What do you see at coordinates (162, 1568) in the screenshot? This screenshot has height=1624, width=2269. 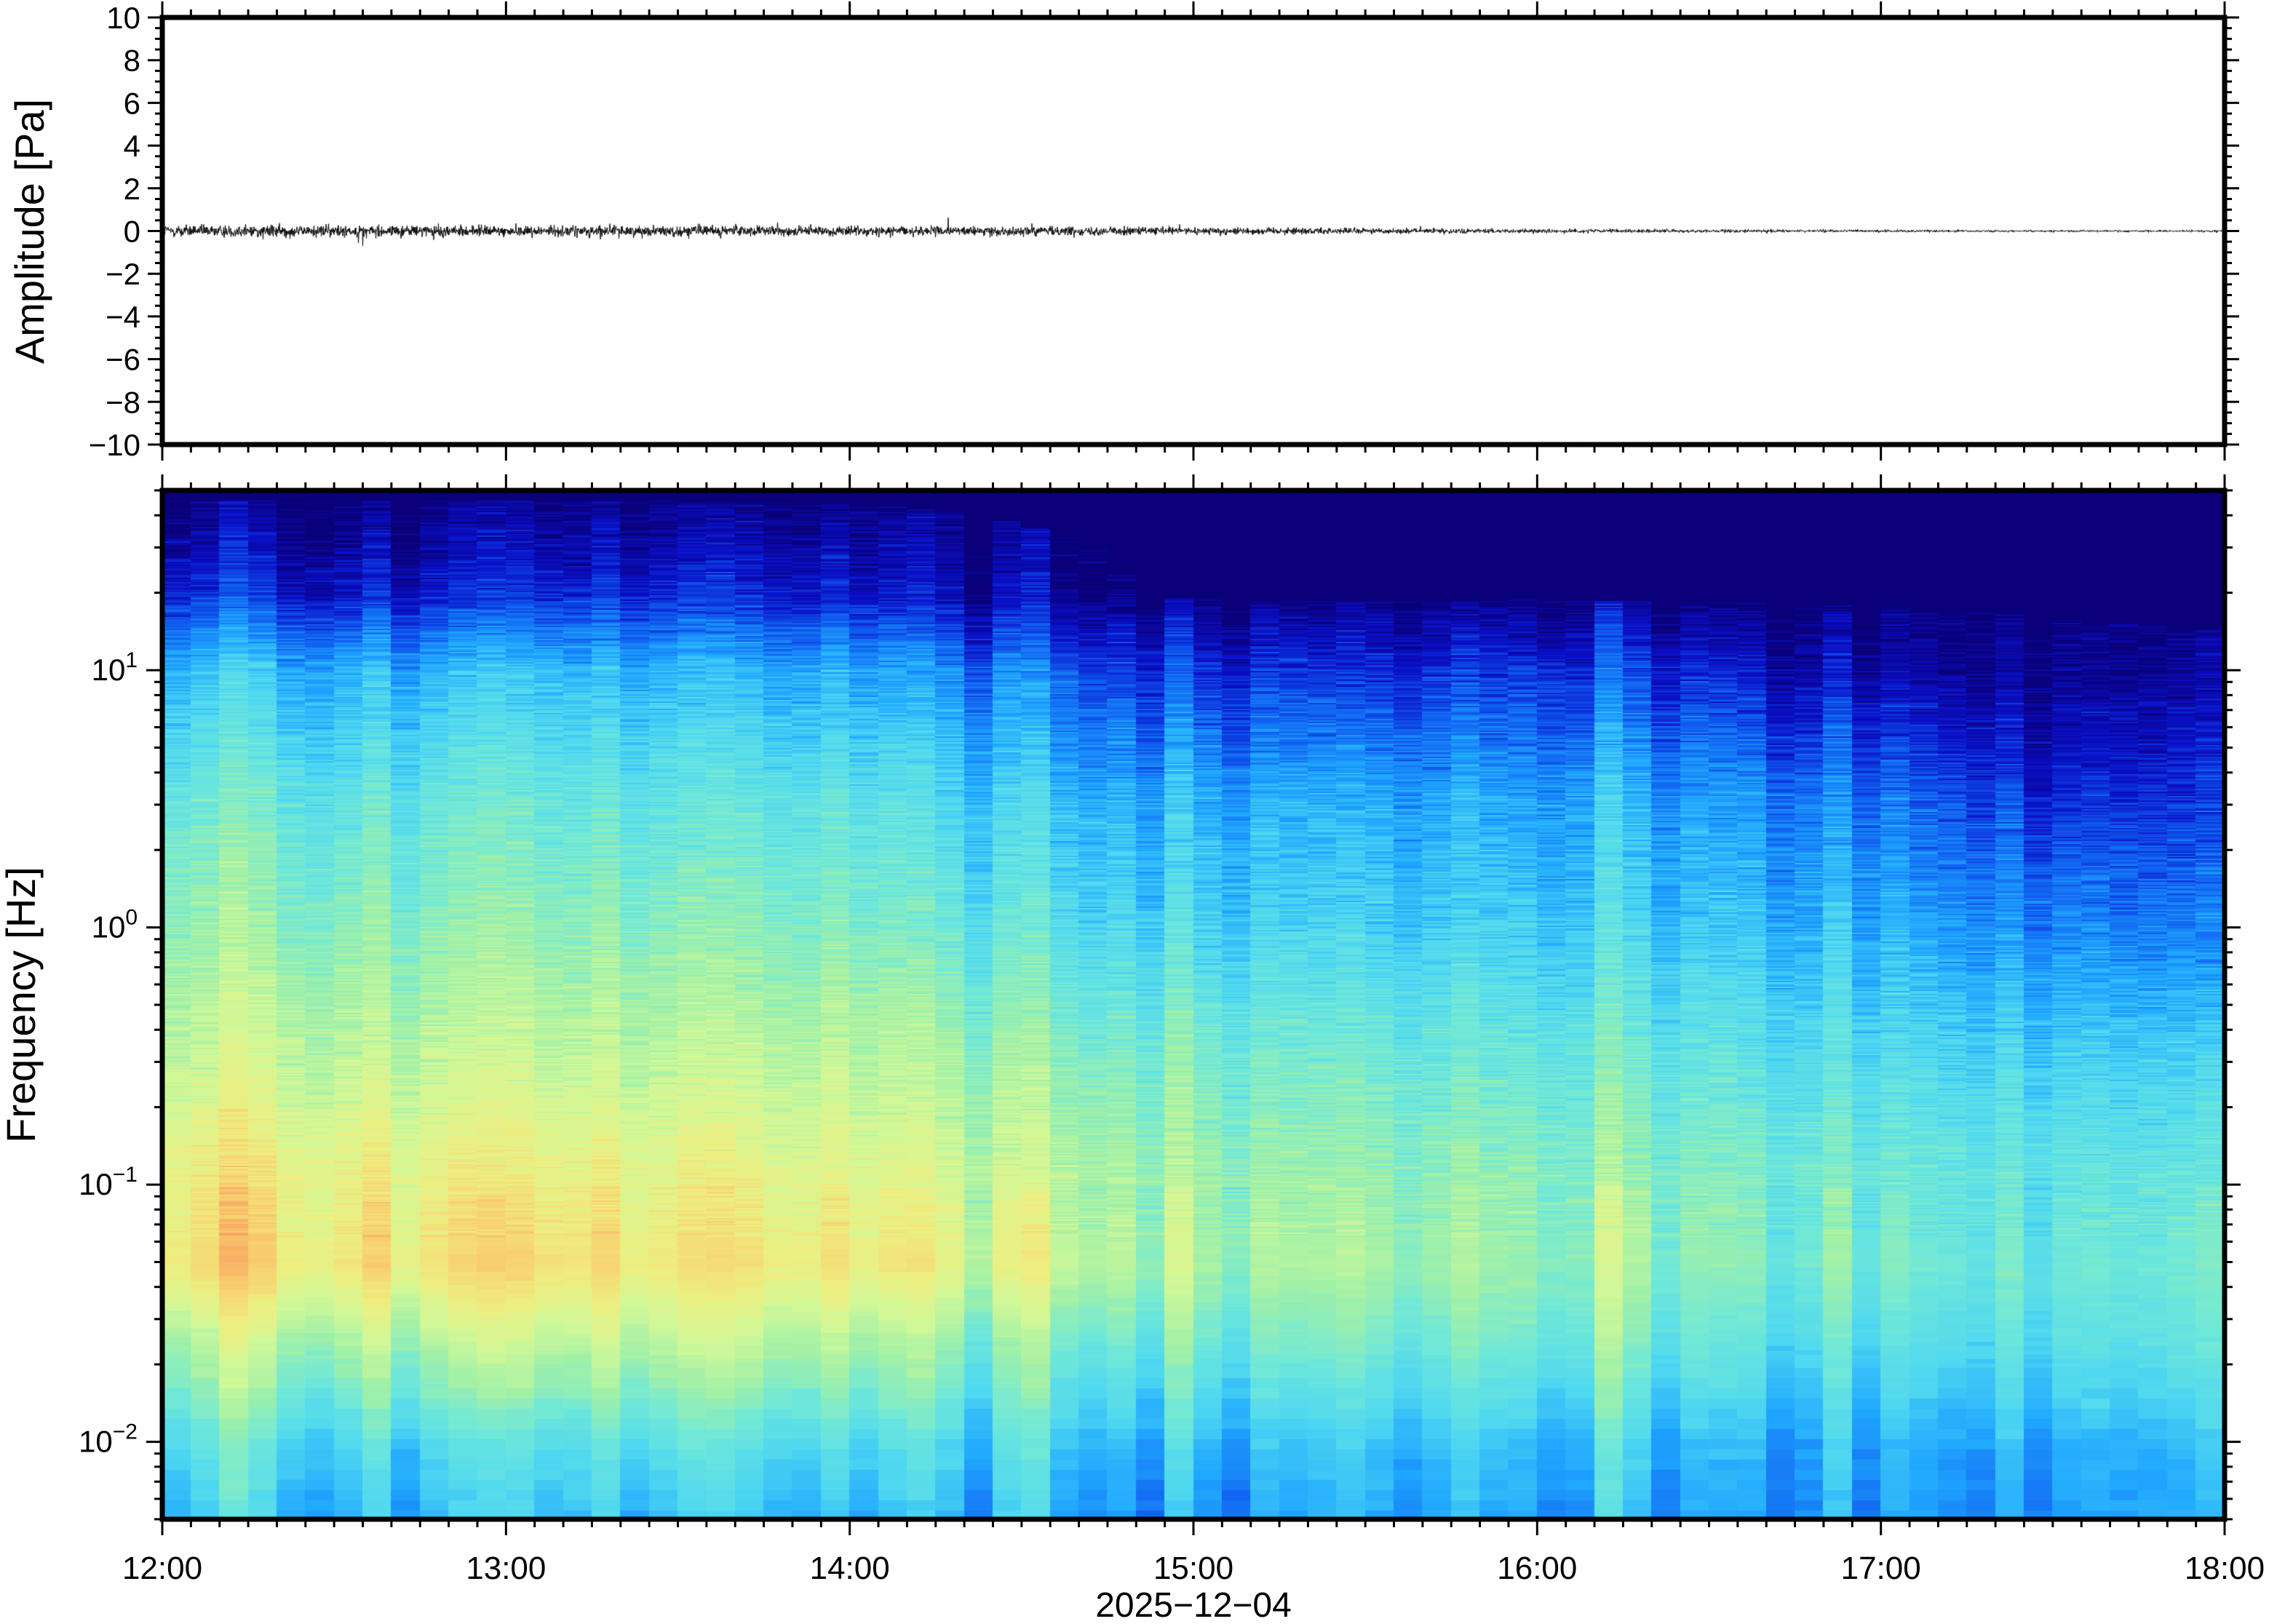 I see `x-tick-label: 12:00` at bounding box center [162, 1568].